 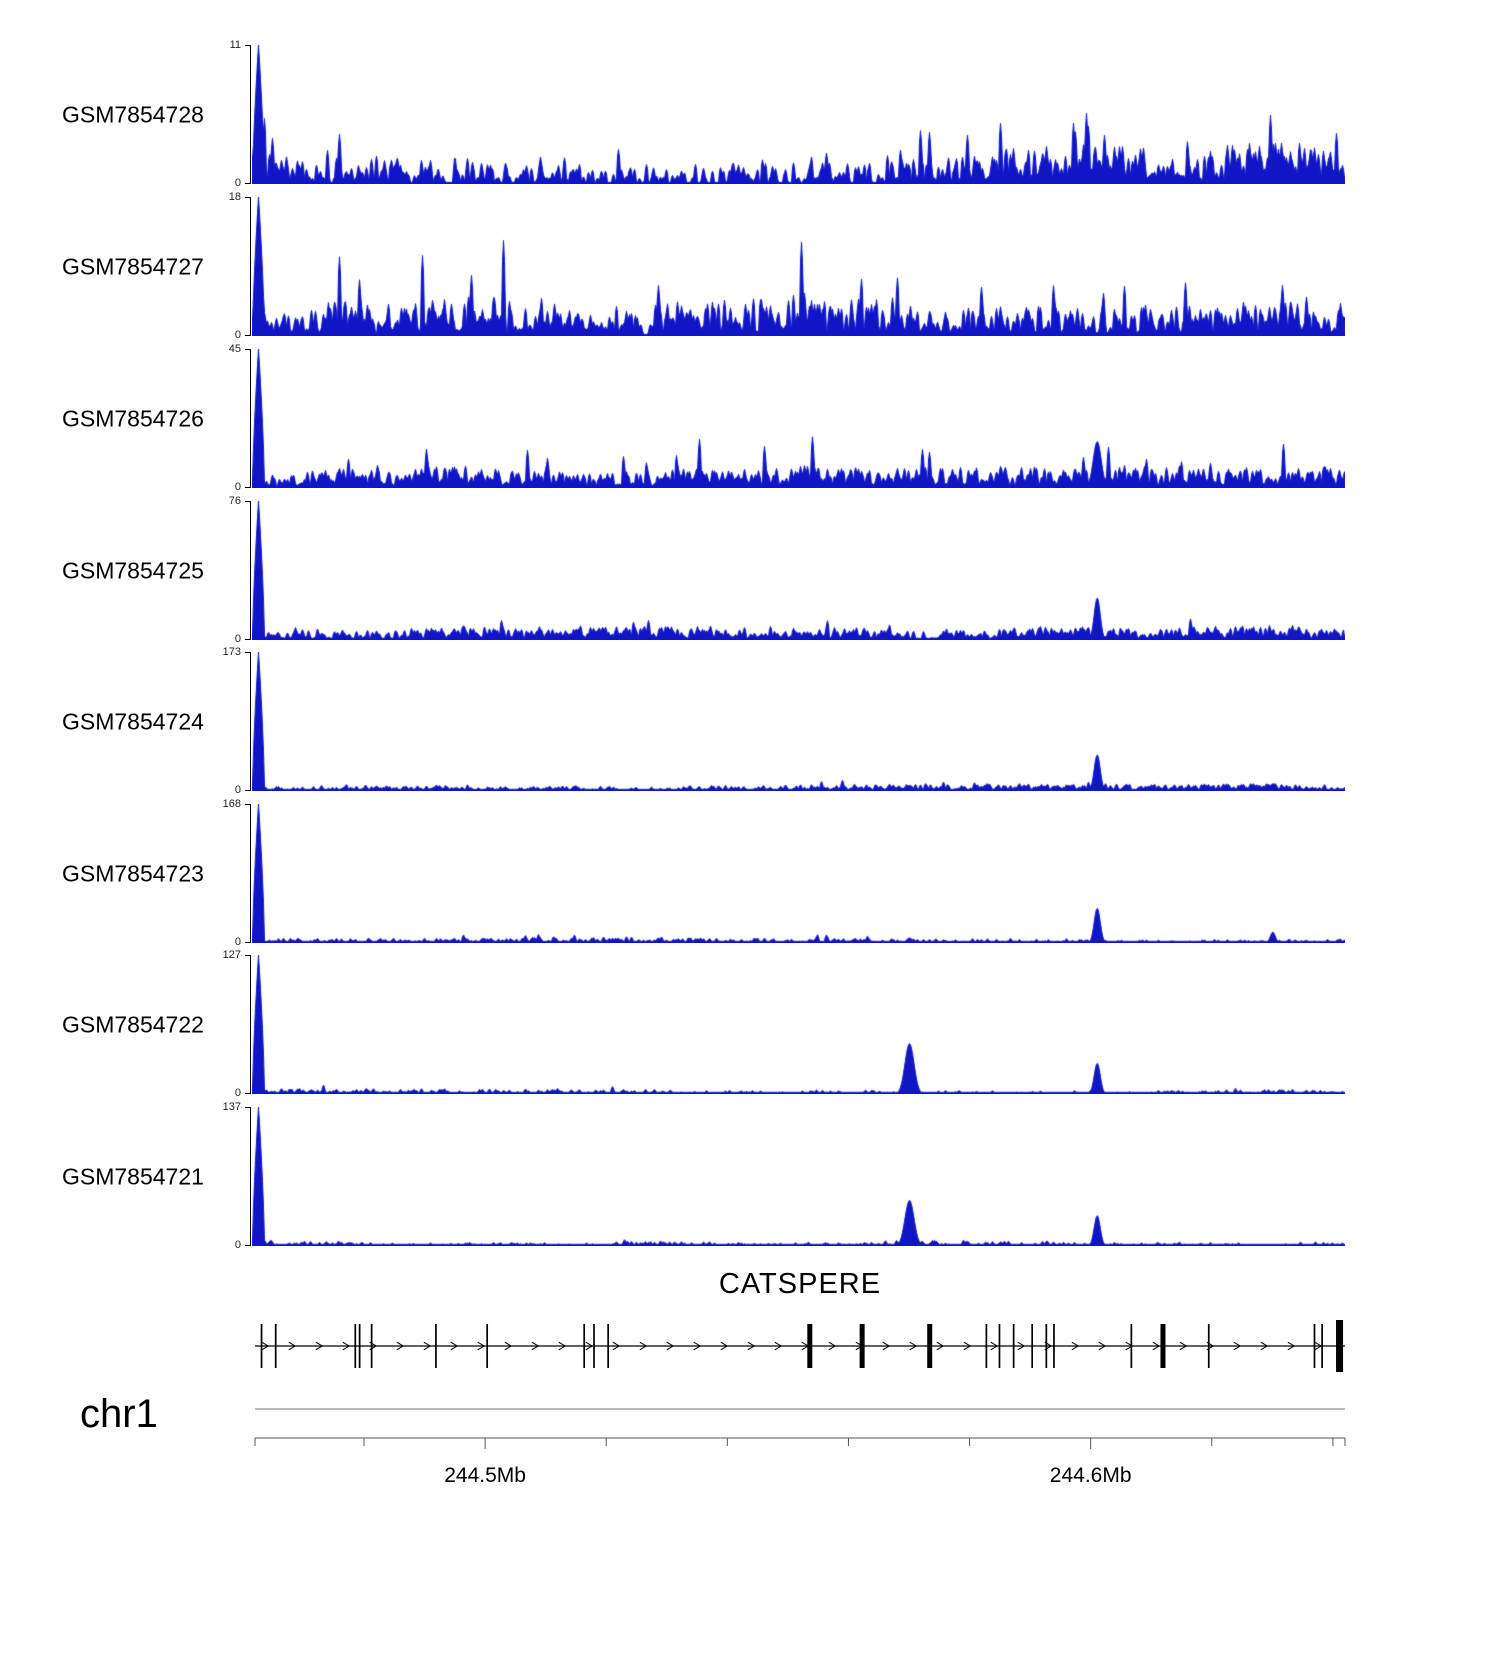 I want to click on signal-track-GSM7854726: GSM7854726 45 0, so click(x=750, y=418).